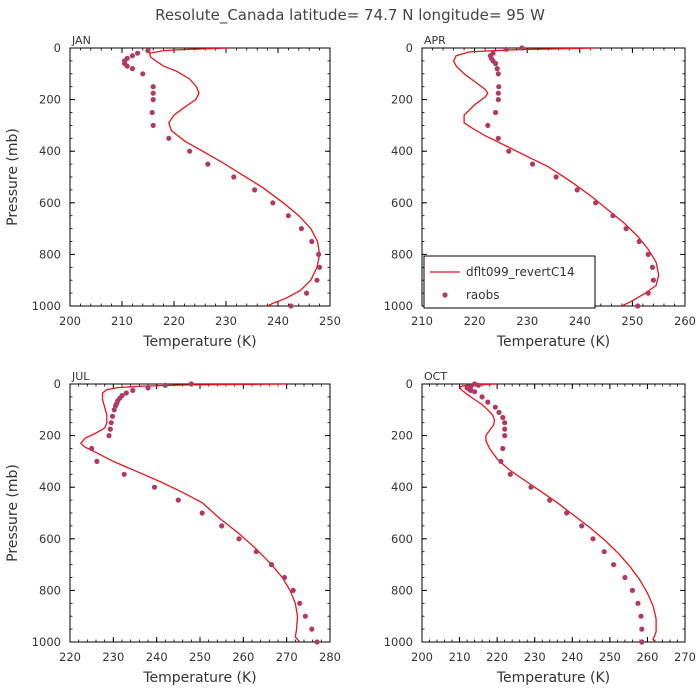  What do you see at coordinates (243, 657) in the screenshot?
I see `x-tick-label-jul-4: 260` at bounding box center [243, 657].